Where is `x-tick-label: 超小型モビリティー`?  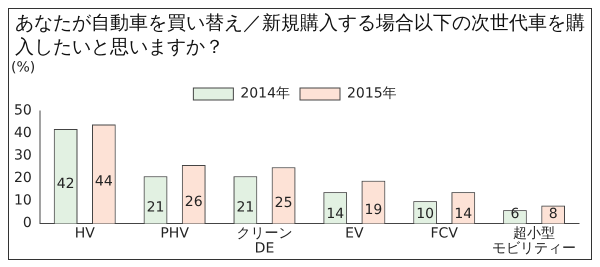 x-tick-label: 超小型モビリティー is located at coordinates (534, 241).